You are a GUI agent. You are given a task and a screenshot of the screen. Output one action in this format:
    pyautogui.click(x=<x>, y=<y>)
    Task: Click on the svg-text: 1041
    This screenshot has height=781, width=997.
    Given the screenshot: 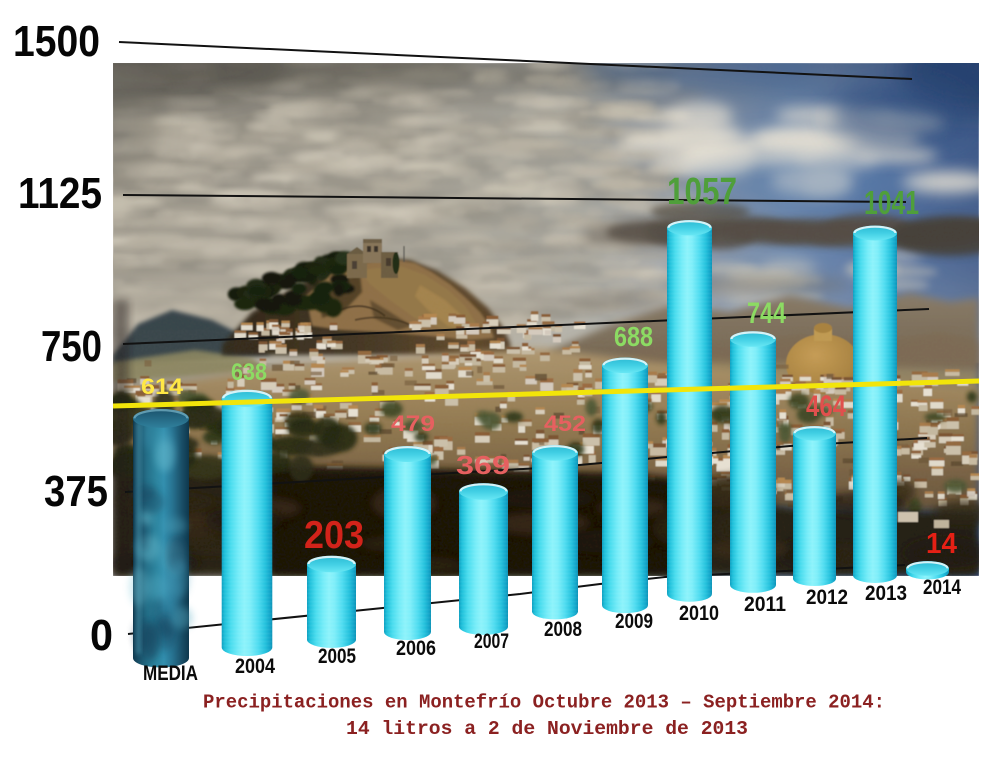 What is the action you would take?
    pyautogui.click(x=891, y=202)
    